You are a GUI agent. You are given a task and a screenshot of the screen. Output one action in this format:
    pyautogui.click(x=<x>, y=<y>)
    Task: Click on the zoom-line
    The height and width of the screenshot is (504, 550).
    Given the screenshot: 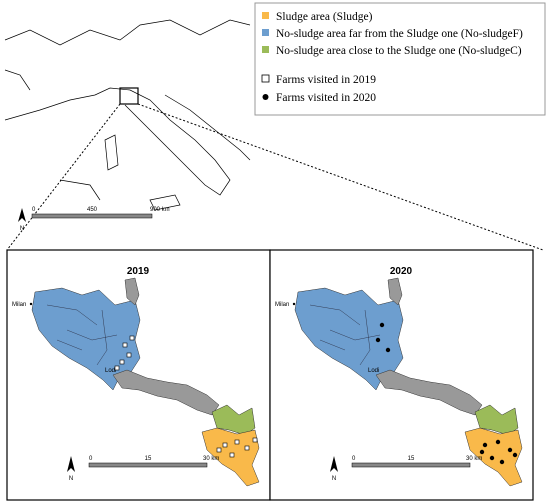 What is the action you would take?
    pyautogui.click(x=63, y=177)
    